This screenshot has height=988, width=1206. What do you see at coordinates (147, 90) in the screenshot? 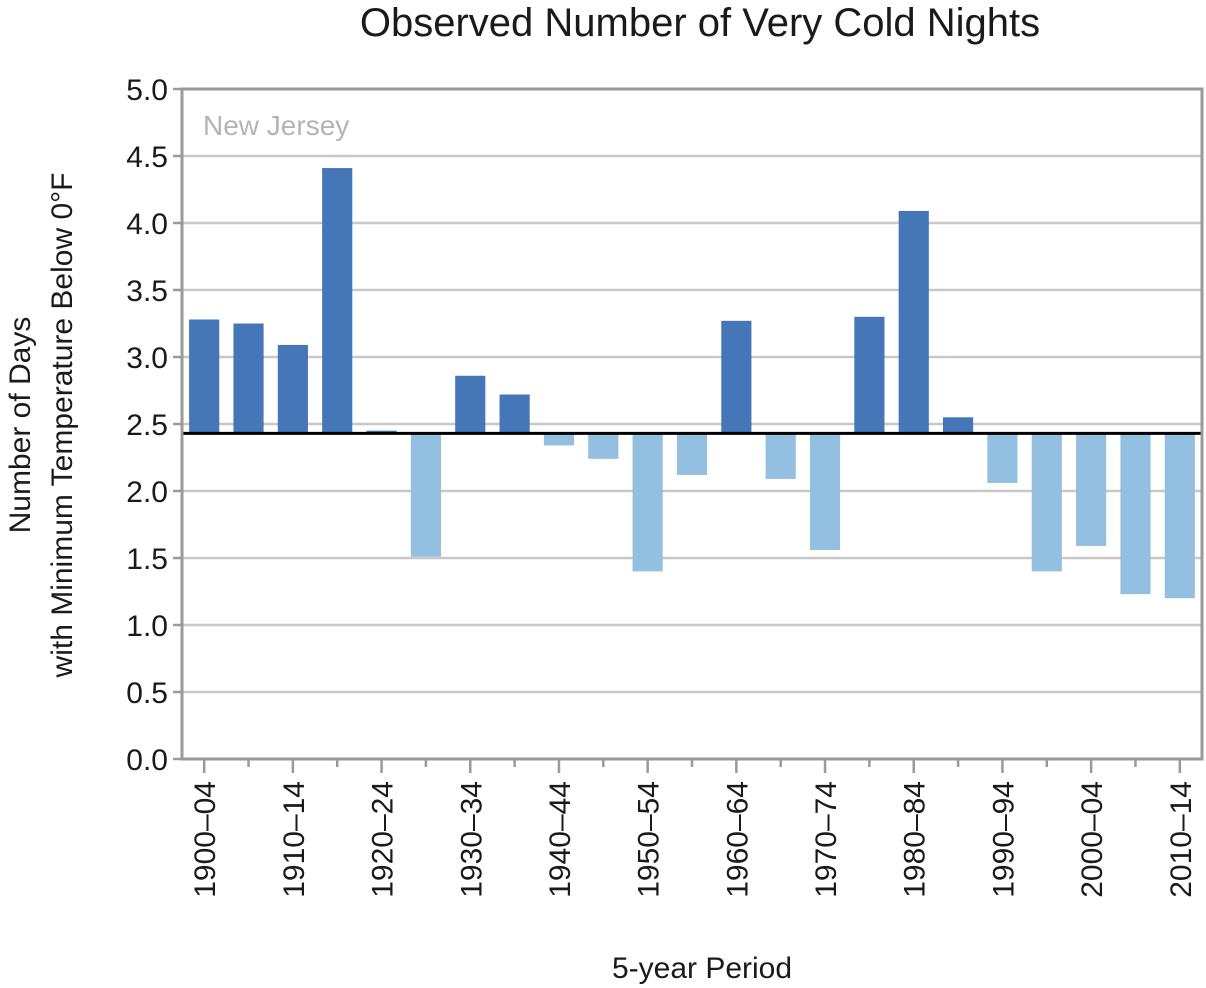
I see `y-tick-label: 5.0` at bounding box center [147, 90].